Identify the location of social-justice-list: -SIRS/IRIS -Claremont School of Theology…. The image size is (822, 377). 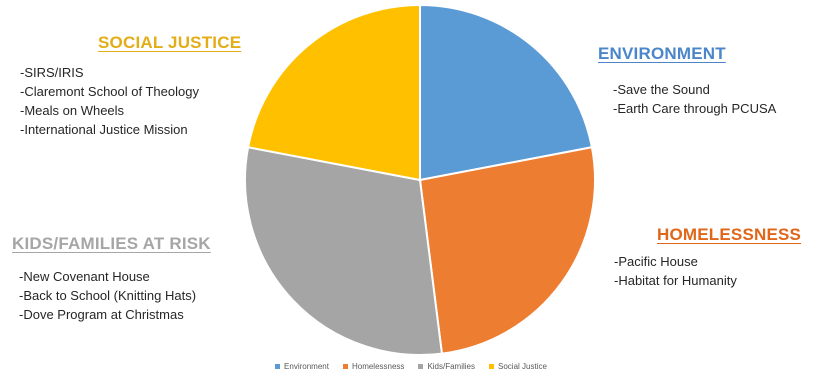
(109, 101).